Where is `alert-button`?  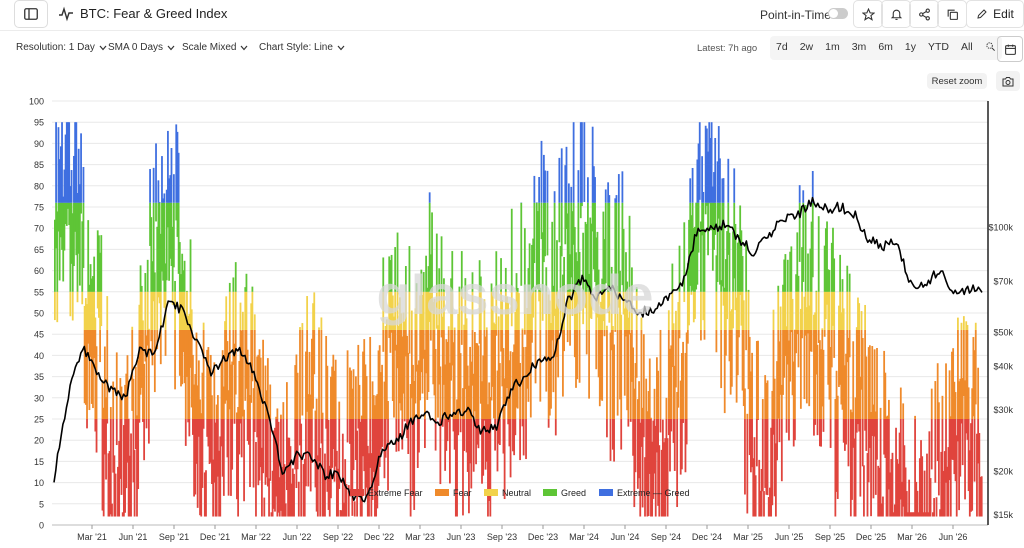
alert-button is located at coordinates (896, 14).